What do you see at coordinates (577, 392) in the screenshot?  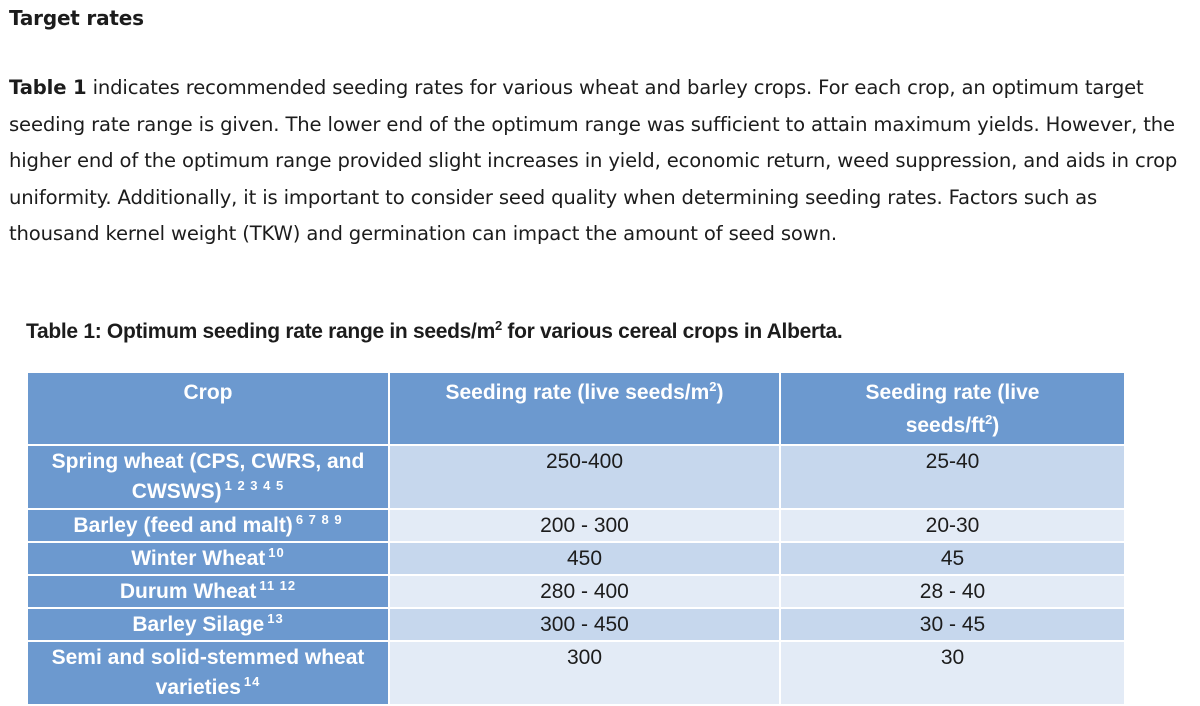 I see `header-rate-m2-text: Seeding rate (live seeds/m` at bounding box center [577, 392].